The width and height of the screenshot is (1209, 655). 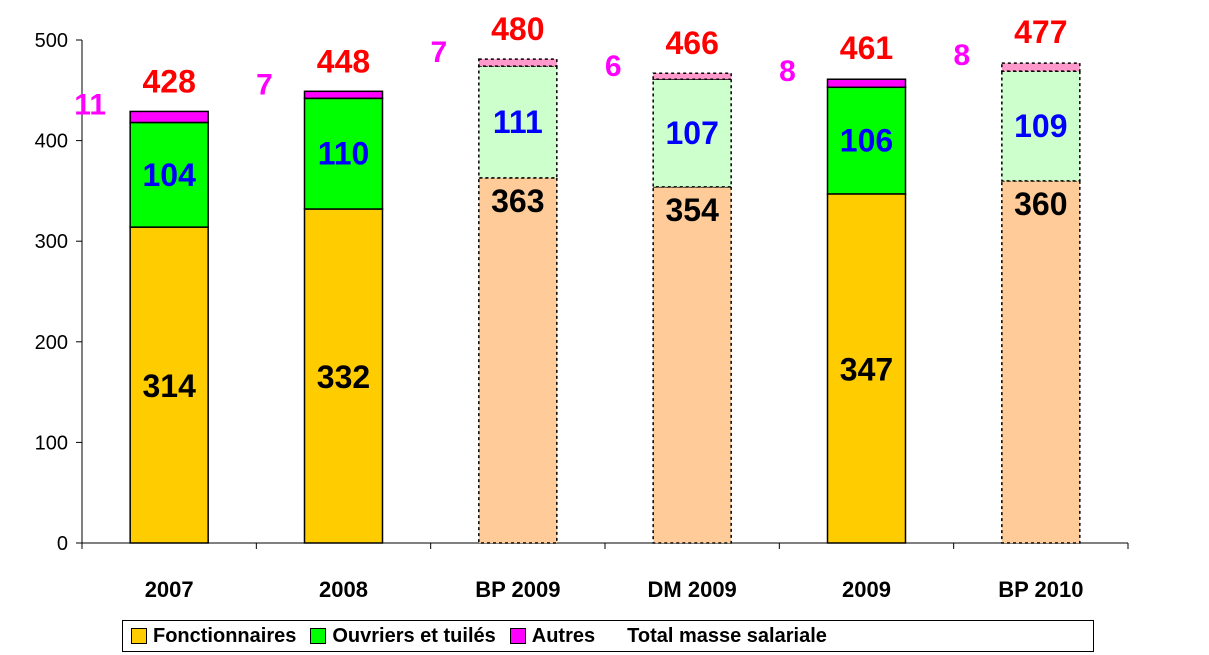 I want to click on data-label-fonctionnaires: 332, so click(x=343, y=377).